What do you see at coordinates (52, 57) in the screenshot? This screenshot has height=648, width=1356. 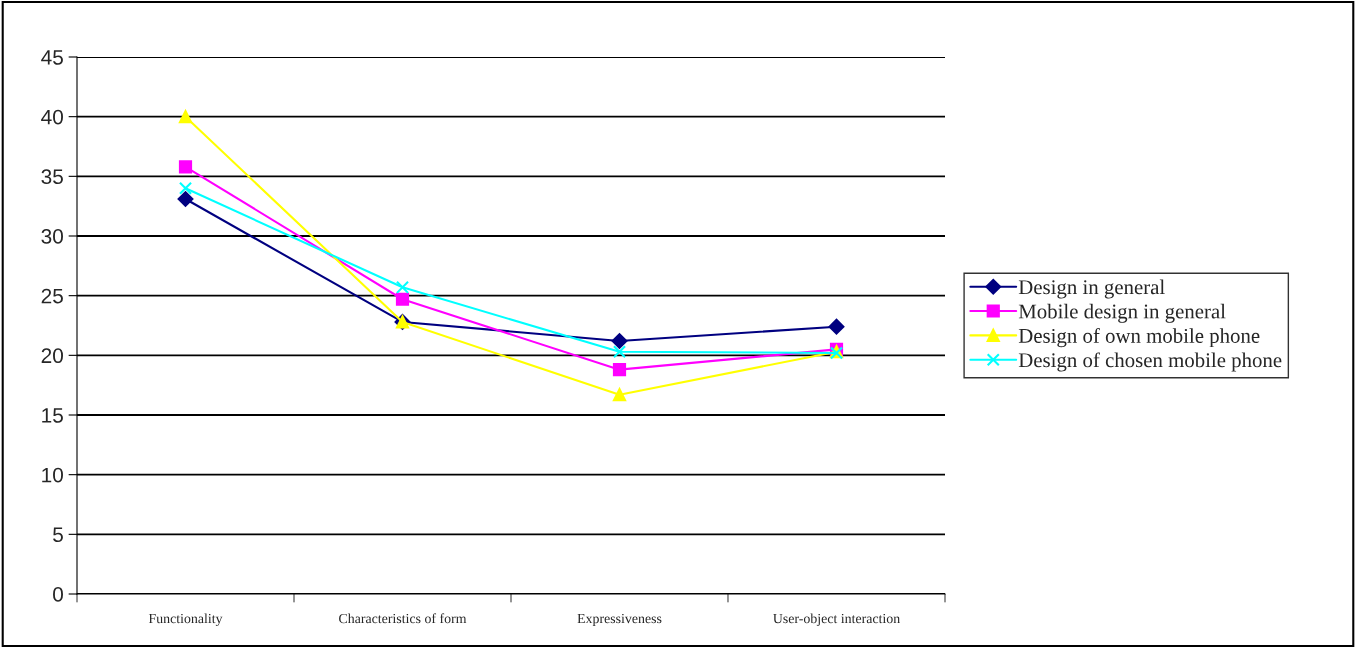 I see `y-tick-label: 45` at bounding box center [52, 57].